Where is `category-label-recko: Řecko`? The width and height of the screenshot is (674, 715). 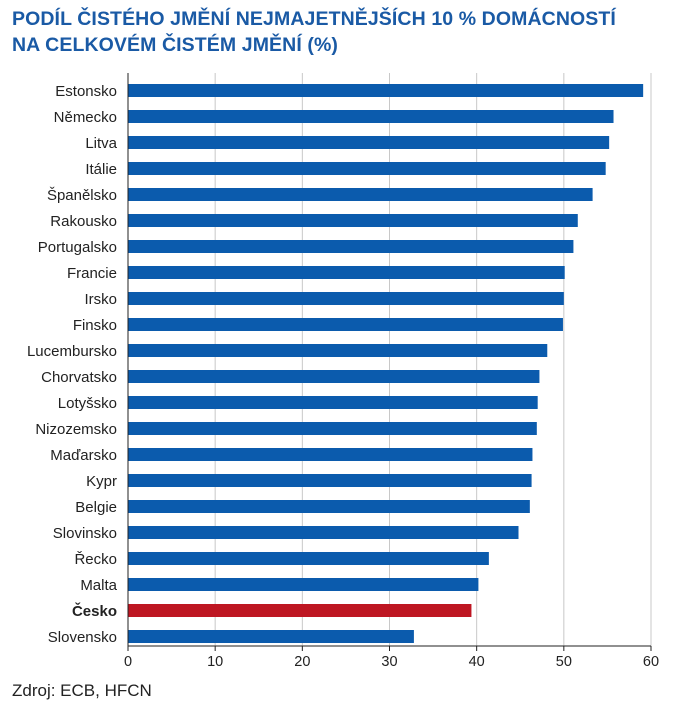
category-label-recko: Řecko is located at coordinates (95, 559).